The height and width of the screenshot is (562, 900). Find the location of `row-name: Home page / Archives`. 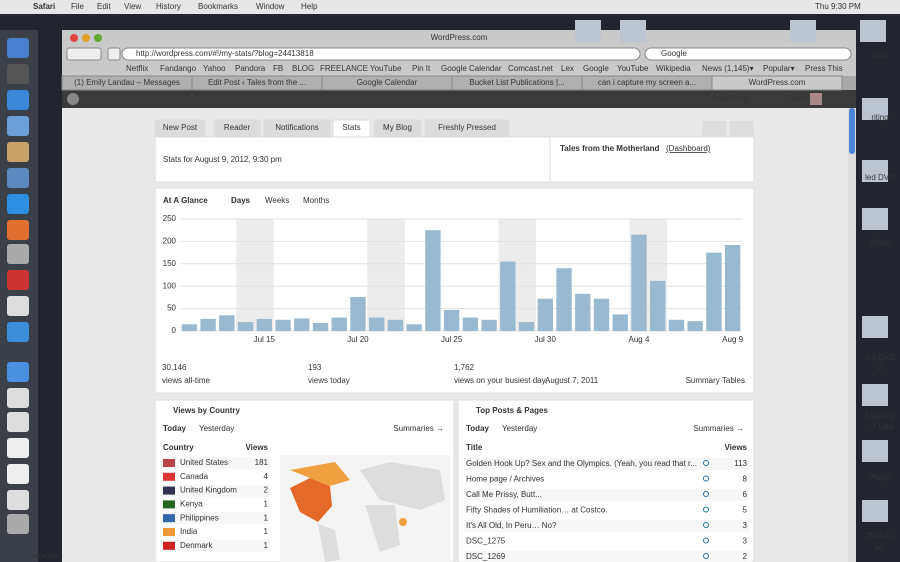

row-name: Home page / Archives is located at coordinates (505, 479).